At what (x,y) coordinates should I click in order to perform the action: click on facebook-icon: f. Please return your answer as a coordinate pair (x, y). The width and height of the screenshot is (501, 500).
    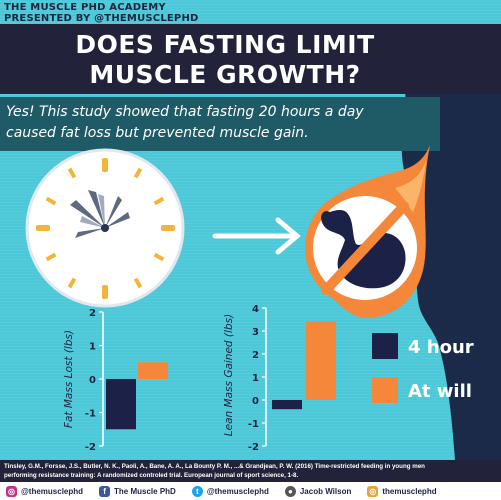
    Looking at the image, I should click on (105, 491).